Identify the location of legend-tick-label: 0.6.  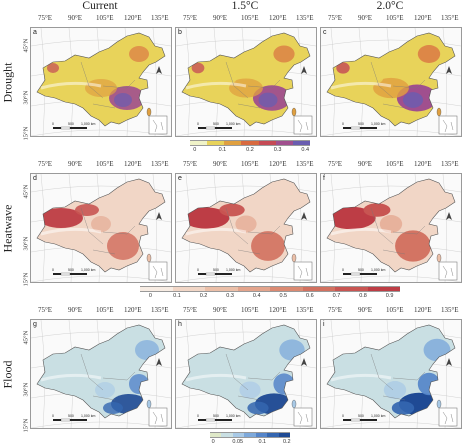
(310, 296).